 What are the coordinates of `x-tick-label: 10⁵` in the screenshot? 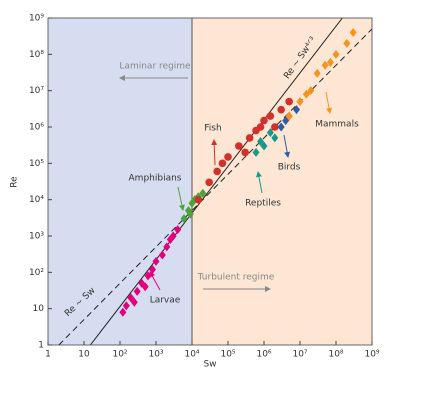 It's located at (227, 355).